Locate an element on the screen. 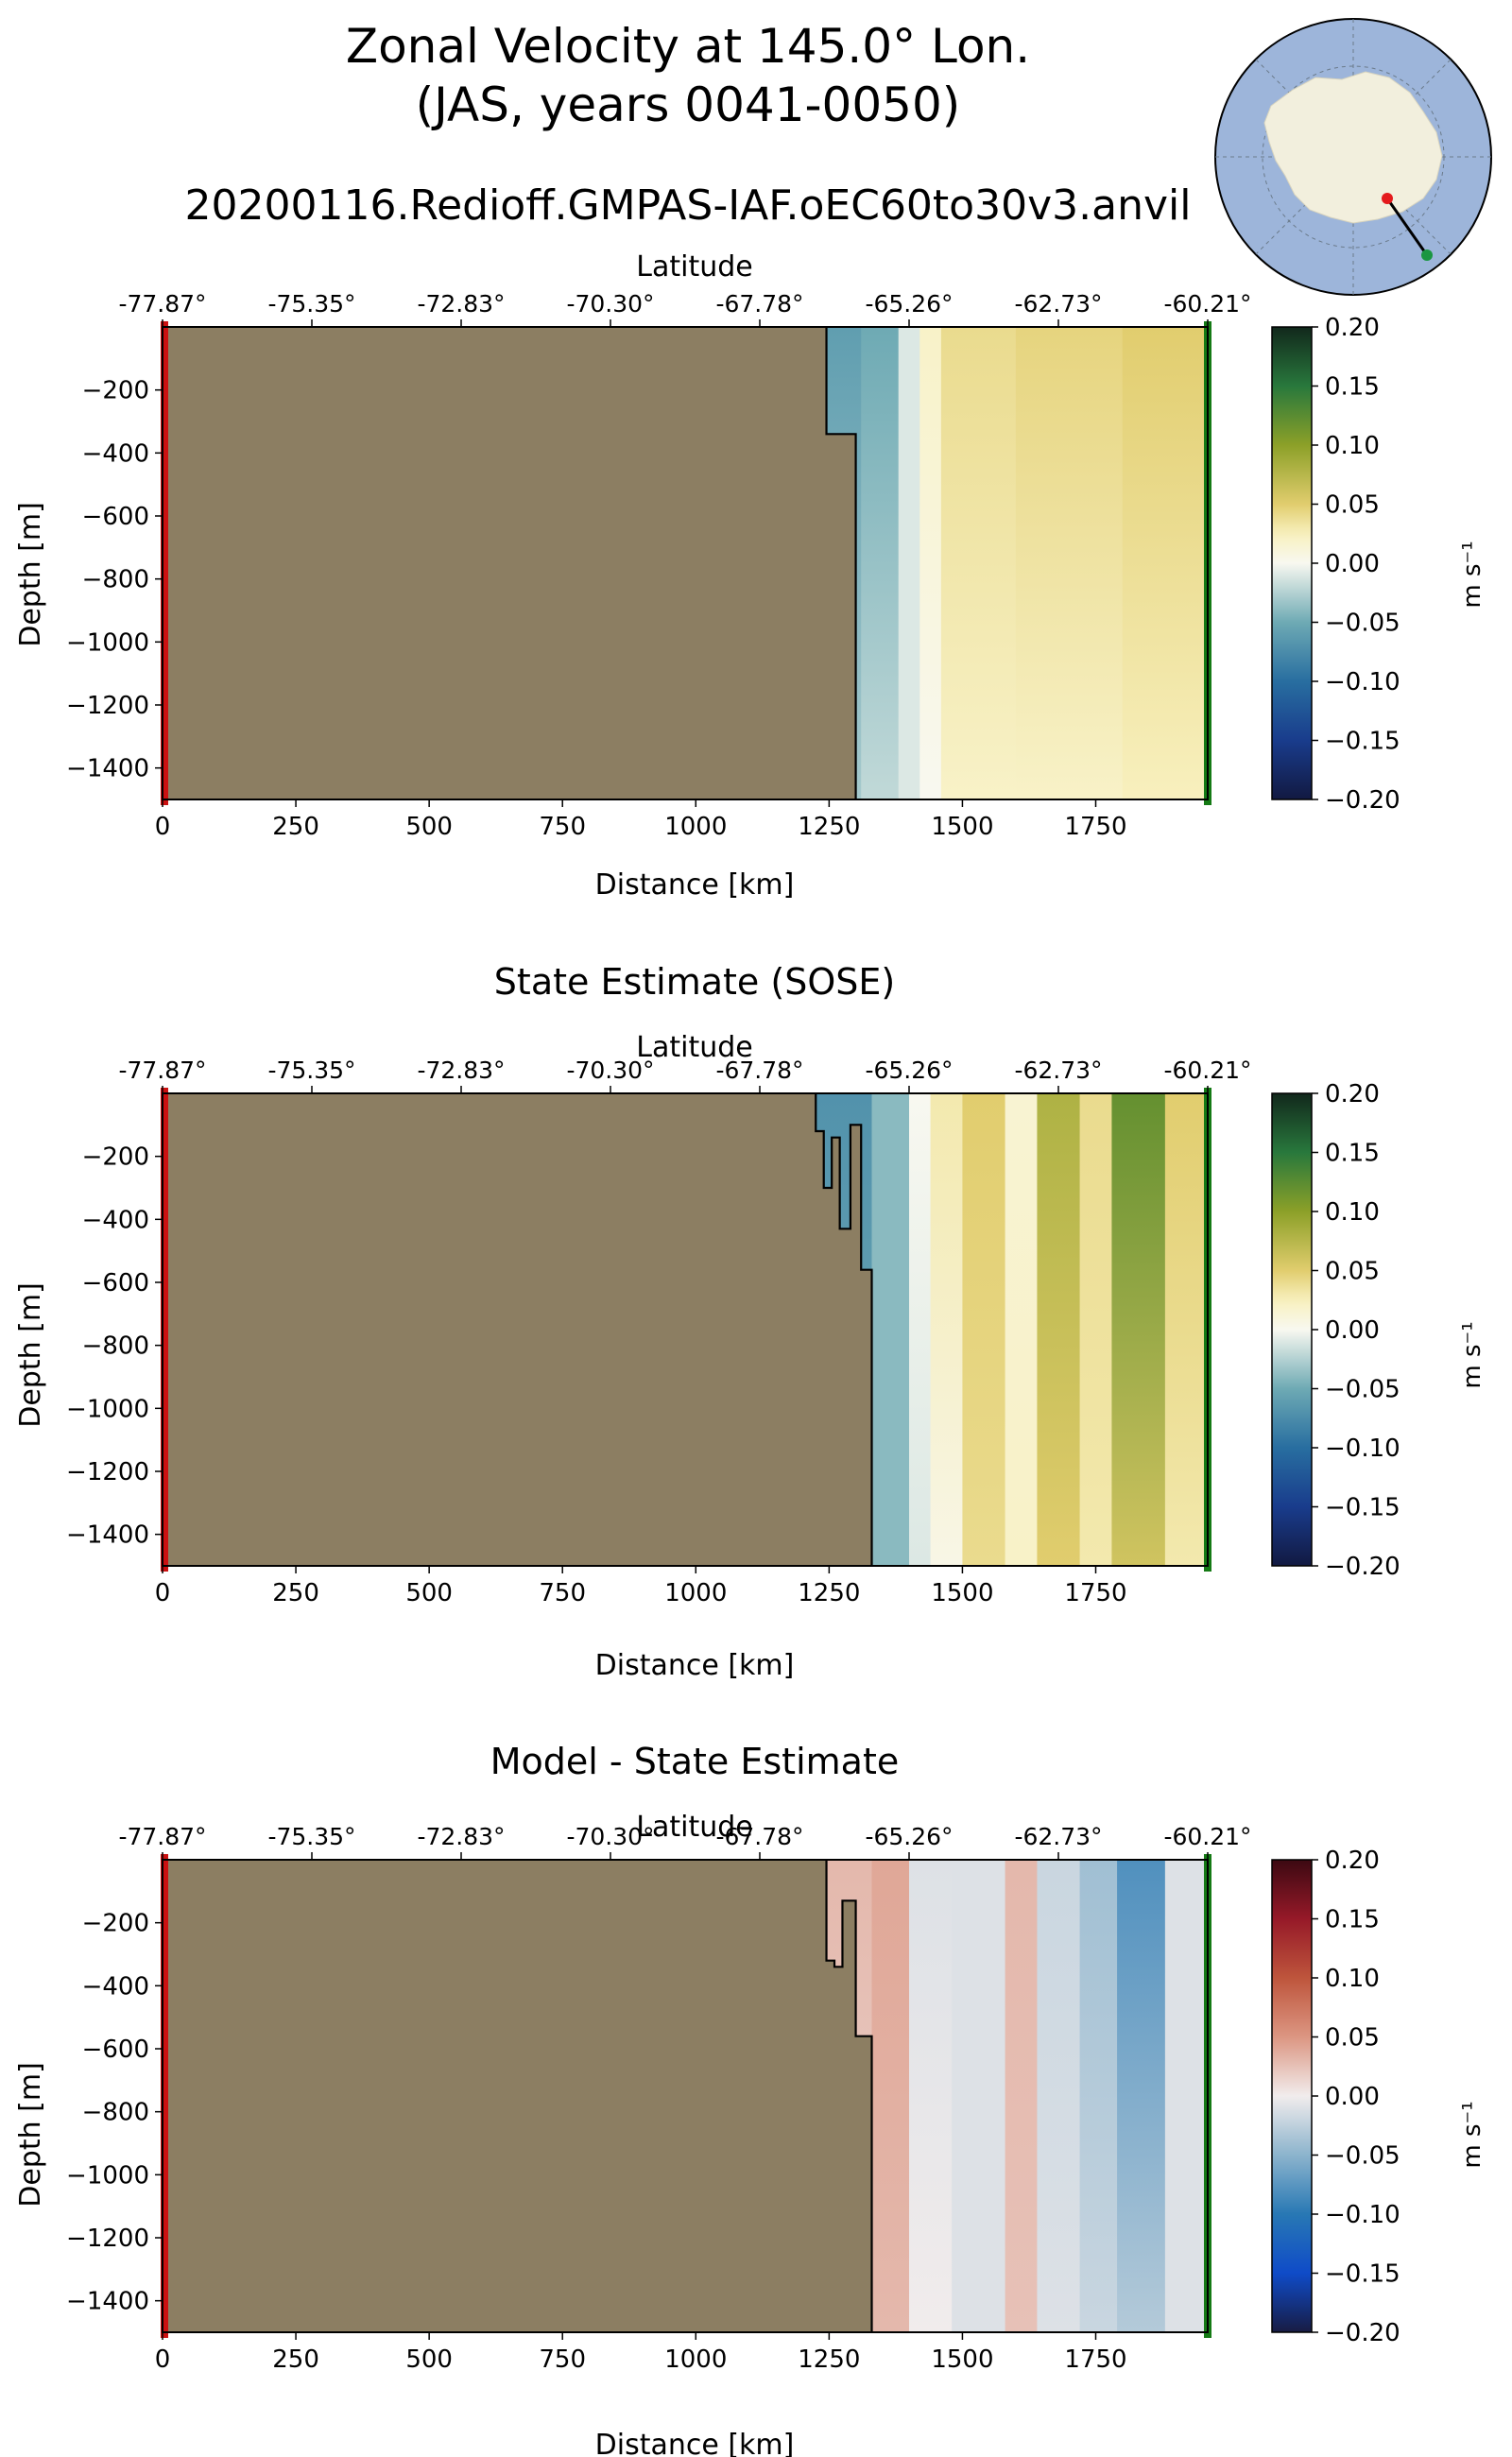 This screenshot has height=2457, width=1512. colorbar: 0.20 0.15 0.10 0.05 0.00 −0.05 −0.10 −0.15 −0.20 is located at coordinates (1335, 564).